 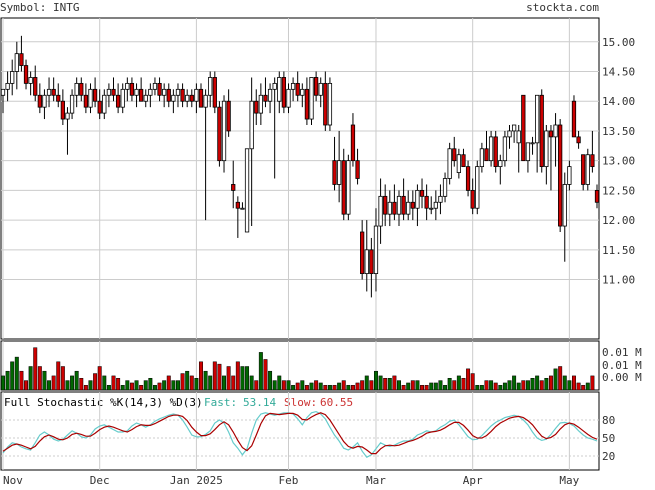 I want to click on volume-tick-label: 0.01 M, so click(x=622, y=365).